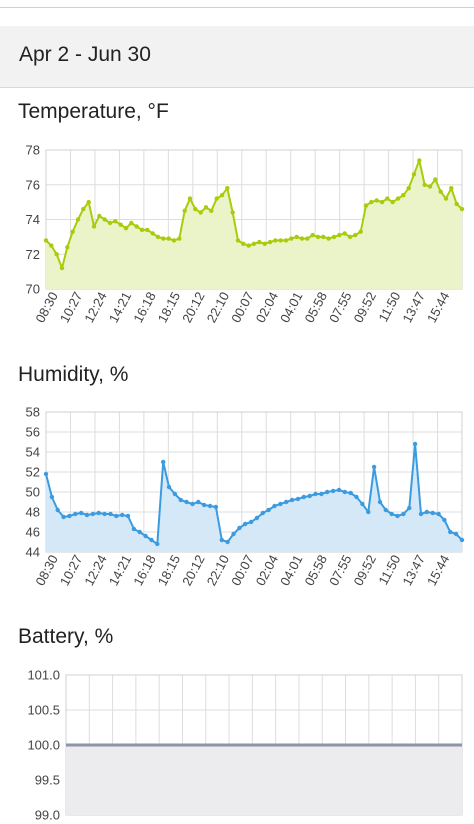 This screenshot has width=474, height=824. What do you see at coordinates (340, 307) in the screenshot?
I see `temperature-x-tick-label: 07:55` at bounding box center [340, 307].